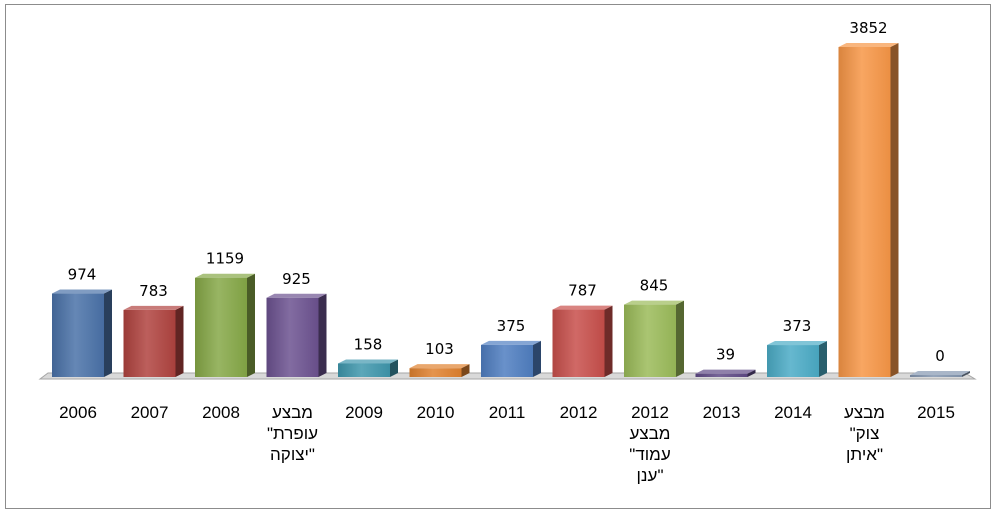  Describe the element at coordinates (511, 326) in the screenshot. I see `data-label-6: 375` at that location.